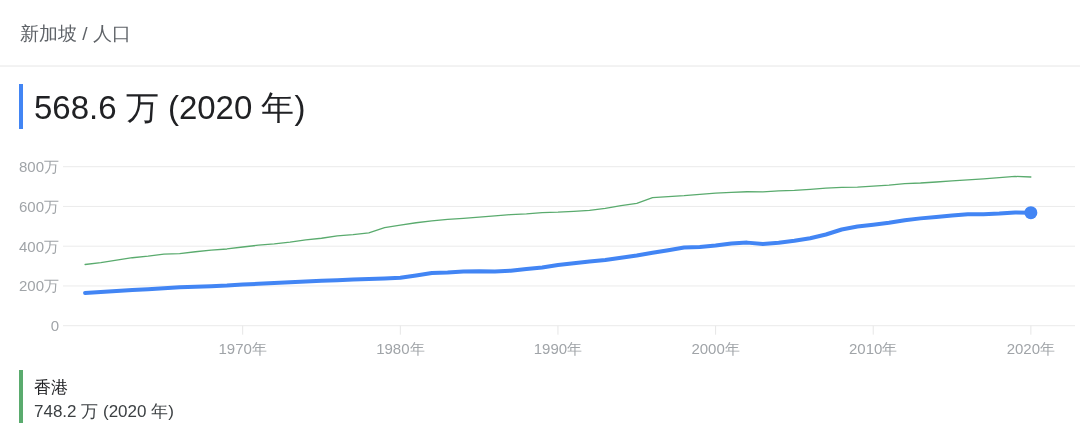  Describe the element at coordinates (38, 286) in the screenshot. I see `y-tick-label: 200万` at that location.